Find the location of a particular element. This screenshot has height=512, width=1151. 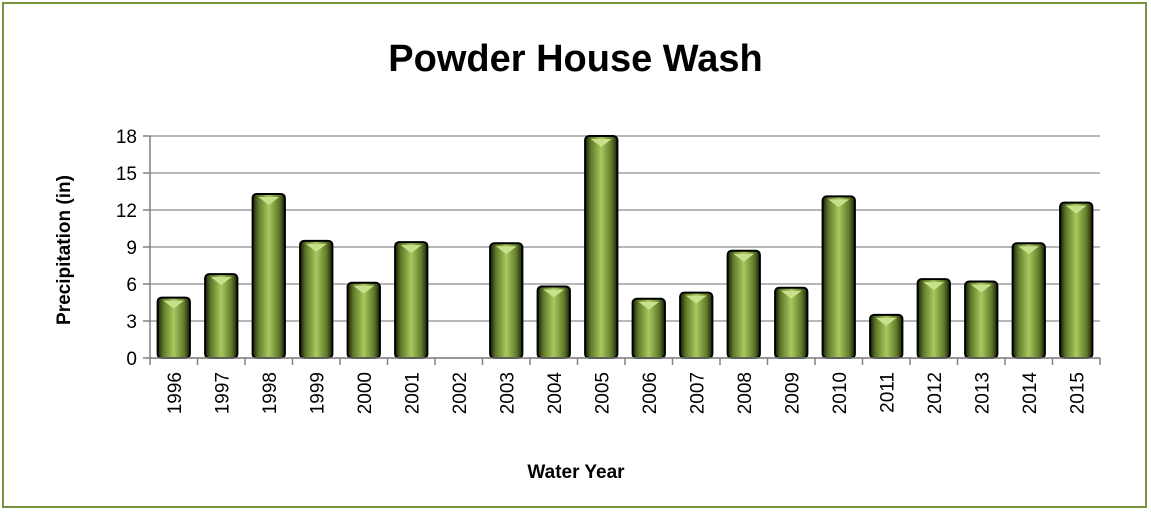

y-tick-label: 9 is located at coordinates (131, 248).